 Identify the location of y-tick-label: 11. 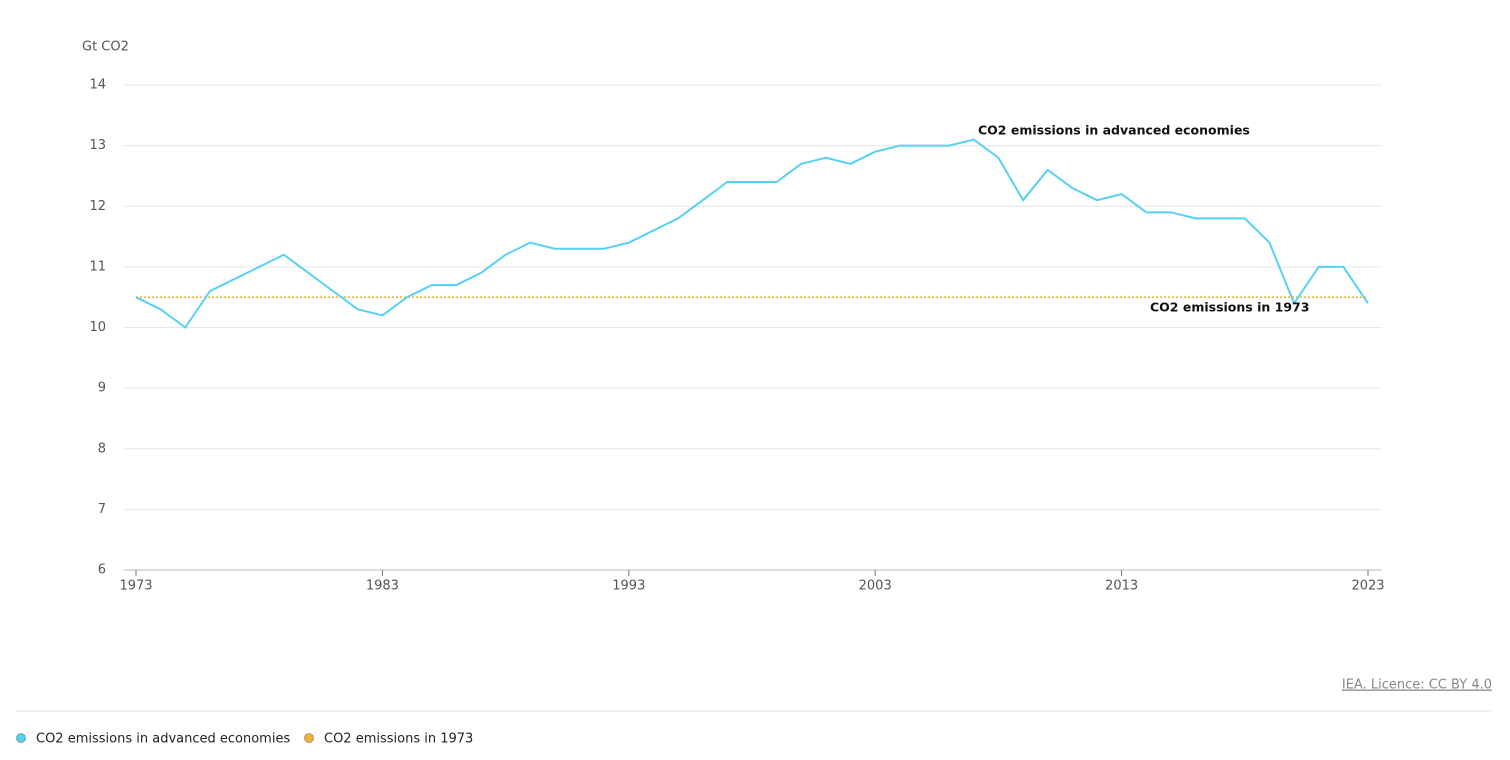
(97, 266).